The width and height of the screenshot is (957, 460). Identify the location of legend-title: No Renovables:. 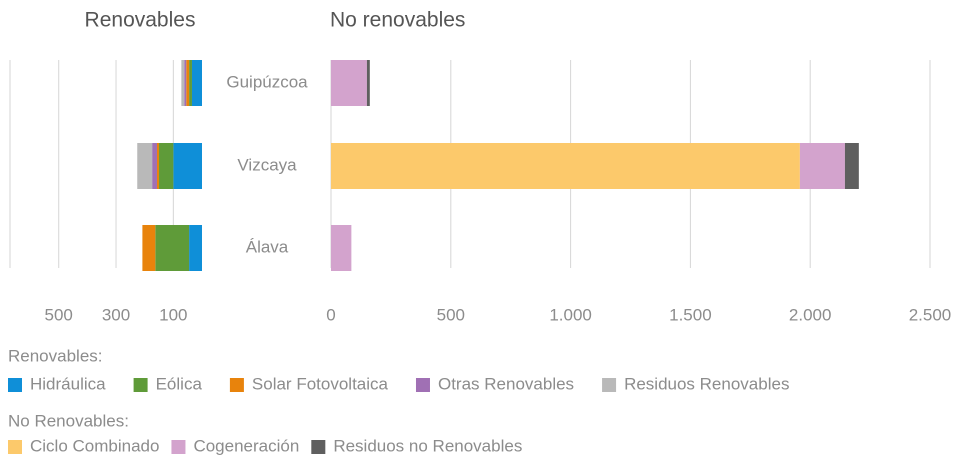
(68, 420).